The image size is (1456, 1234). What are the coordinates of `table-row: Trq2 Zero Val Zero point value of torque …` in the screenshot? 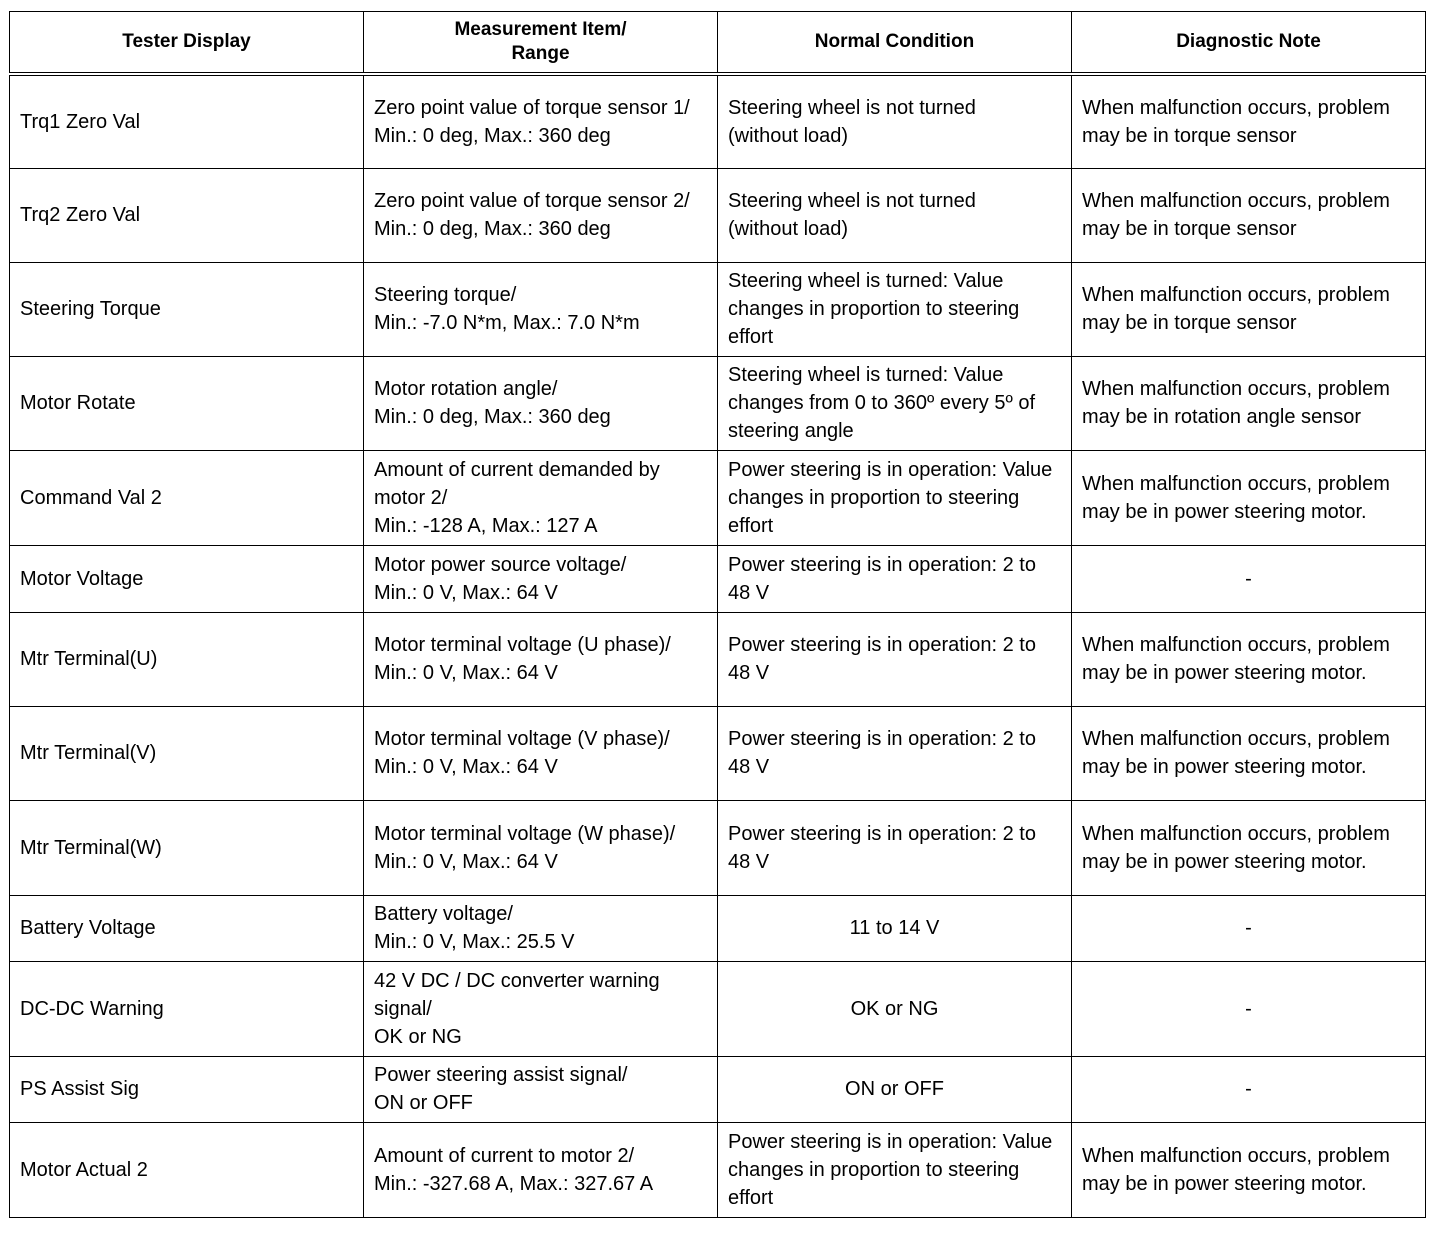 It's located at (717, 215).